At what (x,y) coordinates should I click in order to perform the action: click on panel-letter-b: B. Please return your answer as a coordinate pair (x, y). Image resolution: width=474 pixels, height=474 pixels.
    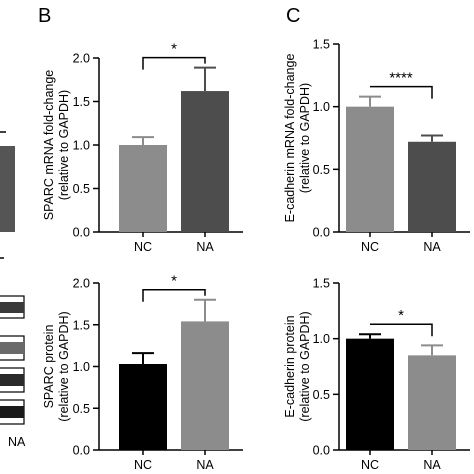
    Looking at the image, I should click on (44, 16).